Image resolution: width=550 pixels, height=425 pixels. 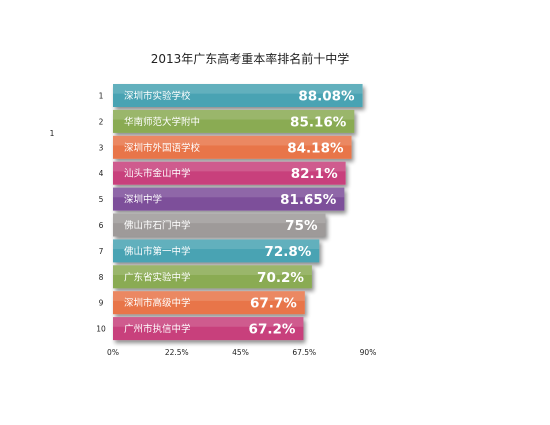 What do you see at coordinates (162, 122) in the screenshot?
I see `category-label-2: 华南师范大学附中` at bounding box center [162, 122].